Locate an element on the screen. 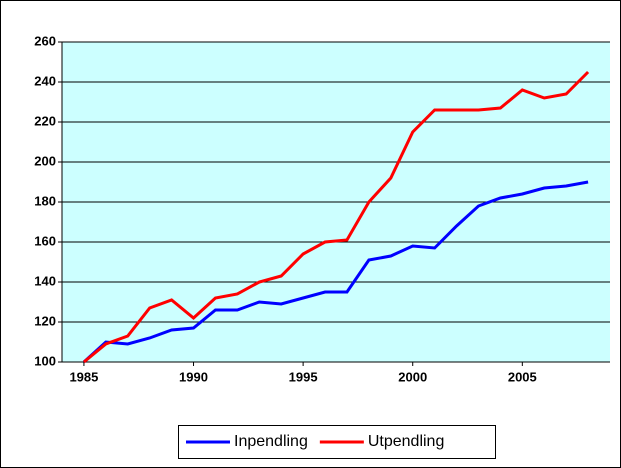  y-tick-label: 120 is located at coordinates (45, 320).